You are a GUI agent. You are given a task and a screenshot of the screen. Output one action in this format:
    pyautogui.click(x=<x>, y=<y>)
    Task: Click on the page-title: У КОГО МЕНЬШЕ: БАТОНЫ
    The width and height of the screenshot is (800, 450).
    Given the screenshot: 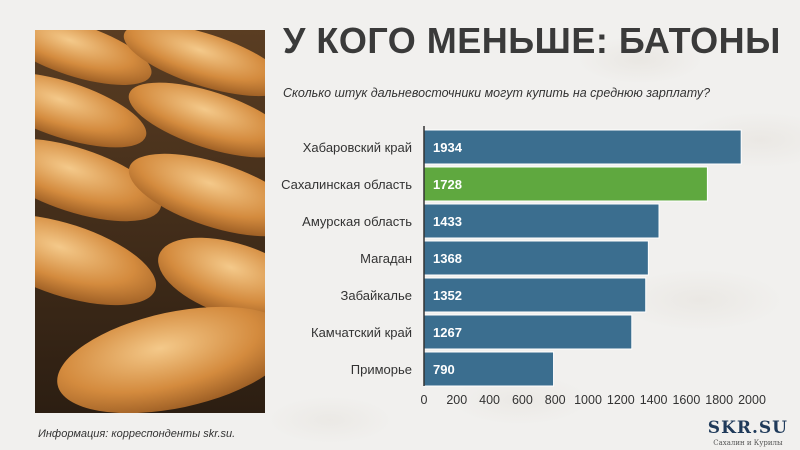 What is the action you would take?
    pyautogui.click(x=532, y=40)
    